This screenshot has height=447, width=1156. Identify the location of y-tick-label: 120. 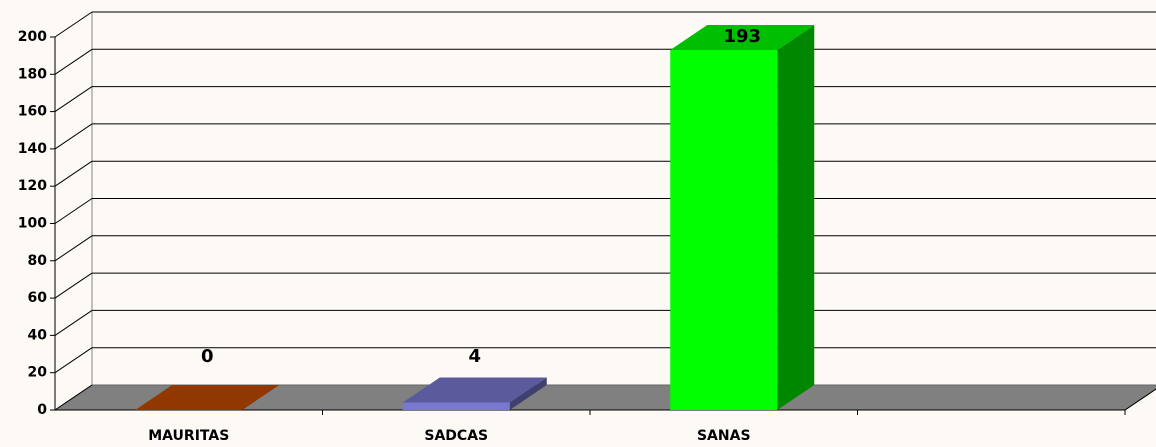
(32, 186).